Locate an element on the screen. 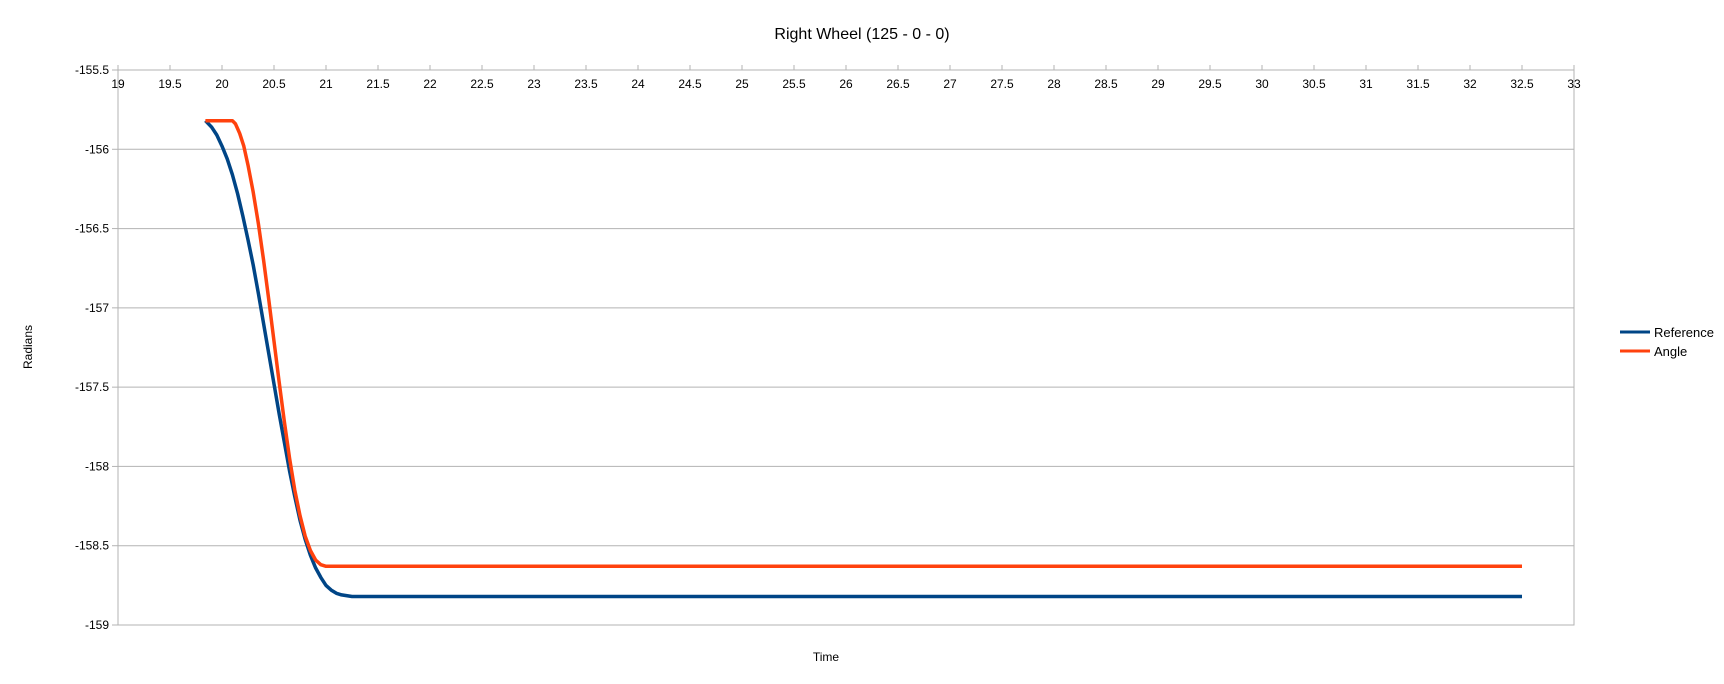 Image resolution: width=1724 pixels, height=684 pixels. x-tick-label: 25 is located at coordinates (742, 84).